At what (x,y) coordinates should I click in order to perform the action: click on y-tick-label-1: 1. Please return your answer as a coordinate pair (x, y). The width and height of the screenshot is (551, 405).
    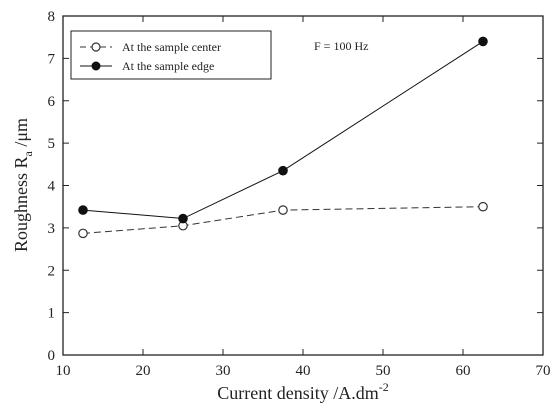
    Looking at the image, I should click on (52, 314).